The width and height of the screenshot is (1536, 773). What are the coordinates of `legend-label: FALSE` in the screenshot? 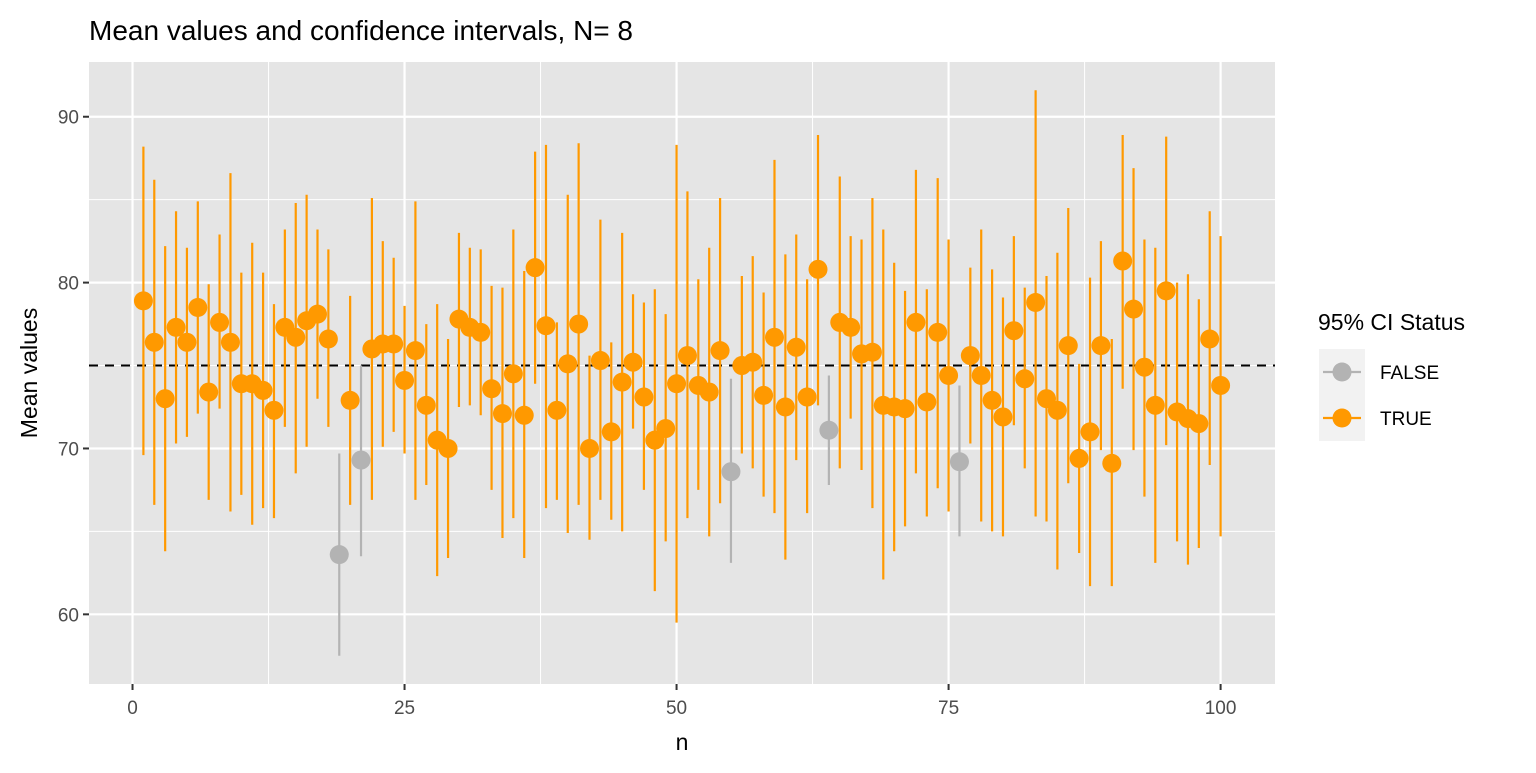 It's located at (1409, 373).